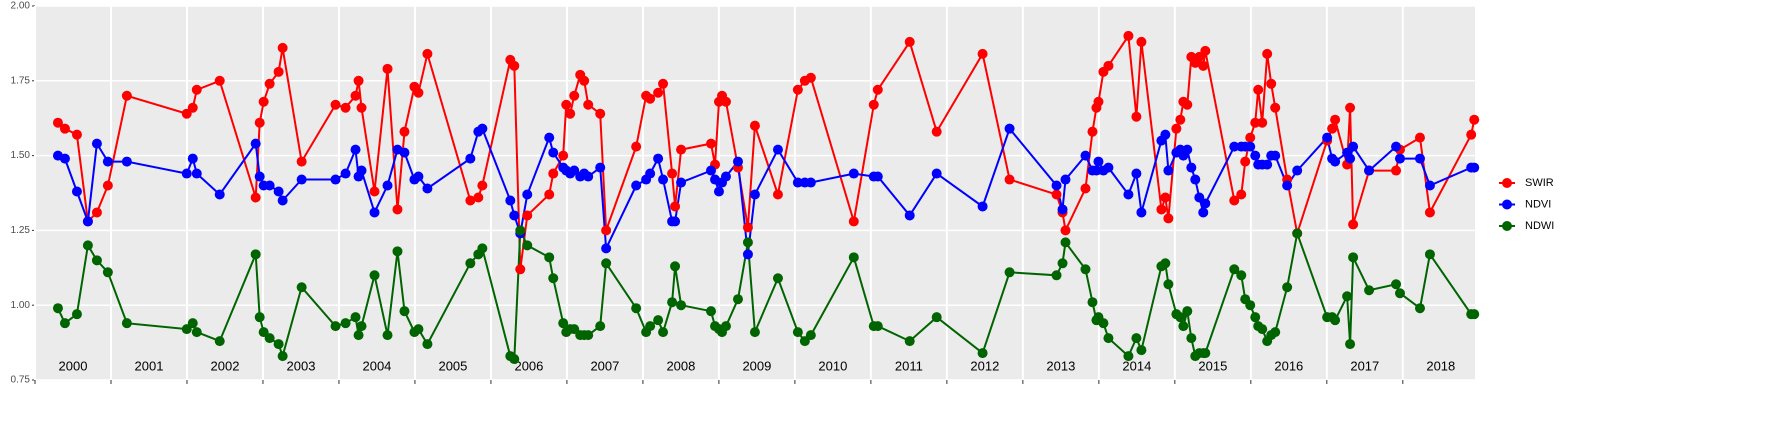  What do you see at coordinates (21, 155) in the screenshot?
I see `y-tick-label: 1.50` at bounding box center [21, 155].